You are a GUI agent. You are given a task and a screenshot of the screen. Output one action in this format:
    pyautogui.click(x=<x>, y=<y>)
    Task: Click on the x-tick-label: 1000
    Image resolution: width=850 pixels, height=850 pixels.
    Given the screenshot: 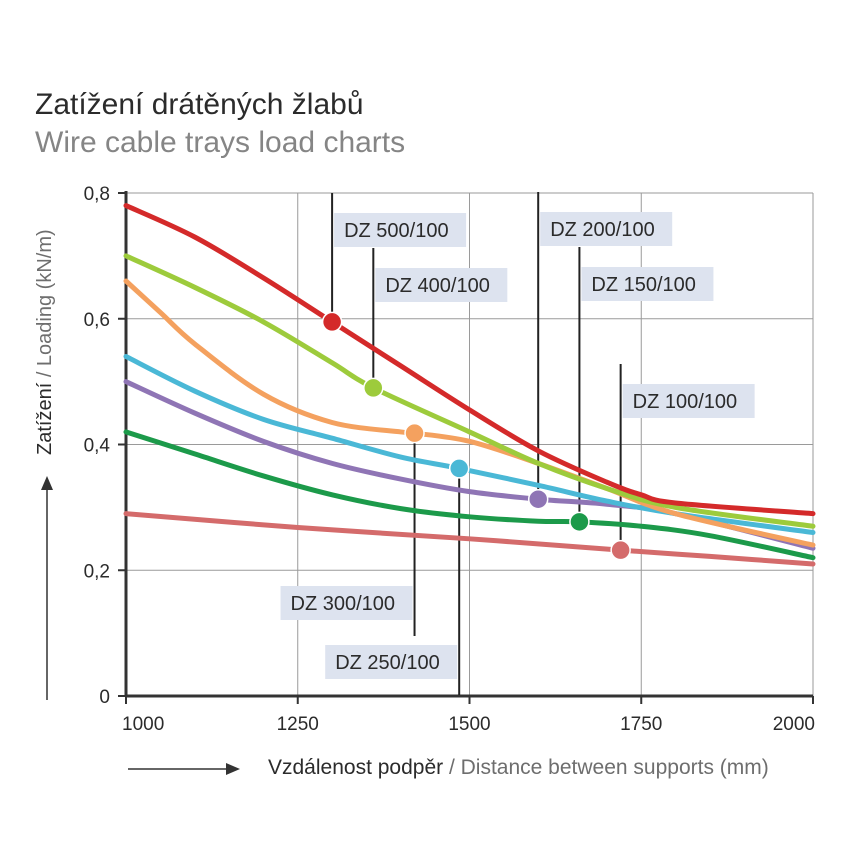 What is the action you would take?
    pyautogui.click(x=143, y=724)
    